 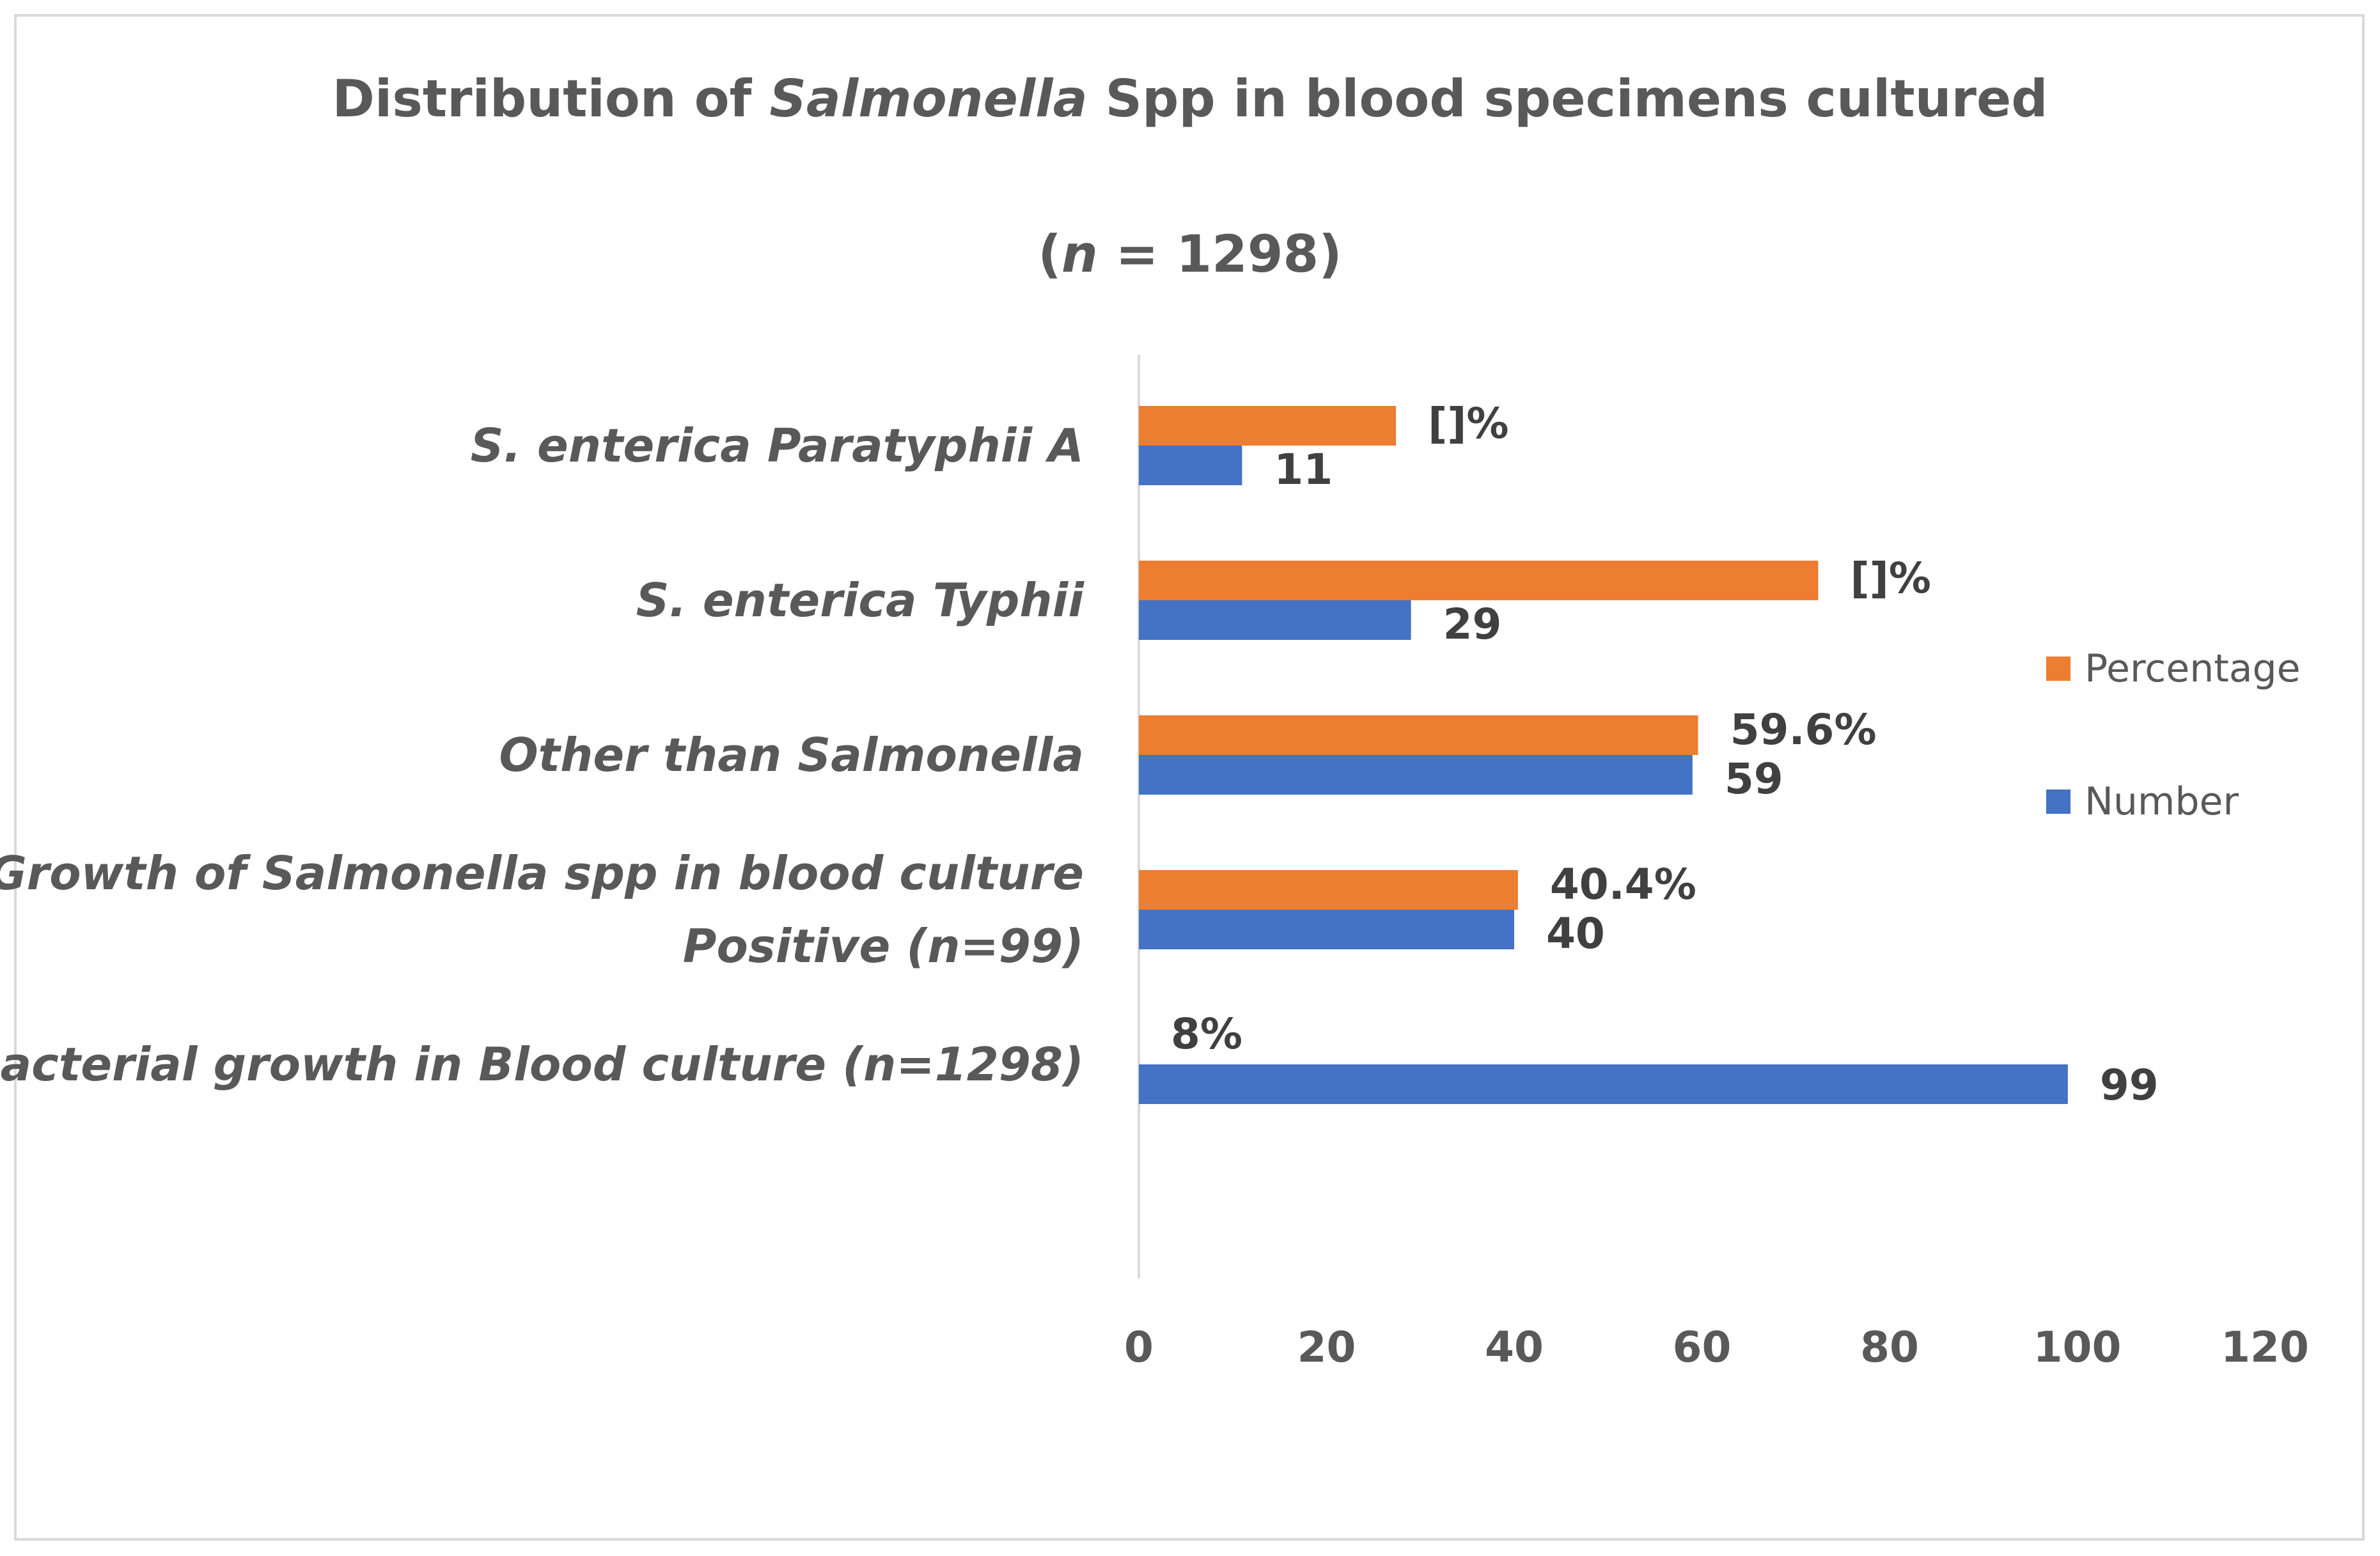 I want to click on legend-label-percentage: Percentage, so click(x=2193, y=669).